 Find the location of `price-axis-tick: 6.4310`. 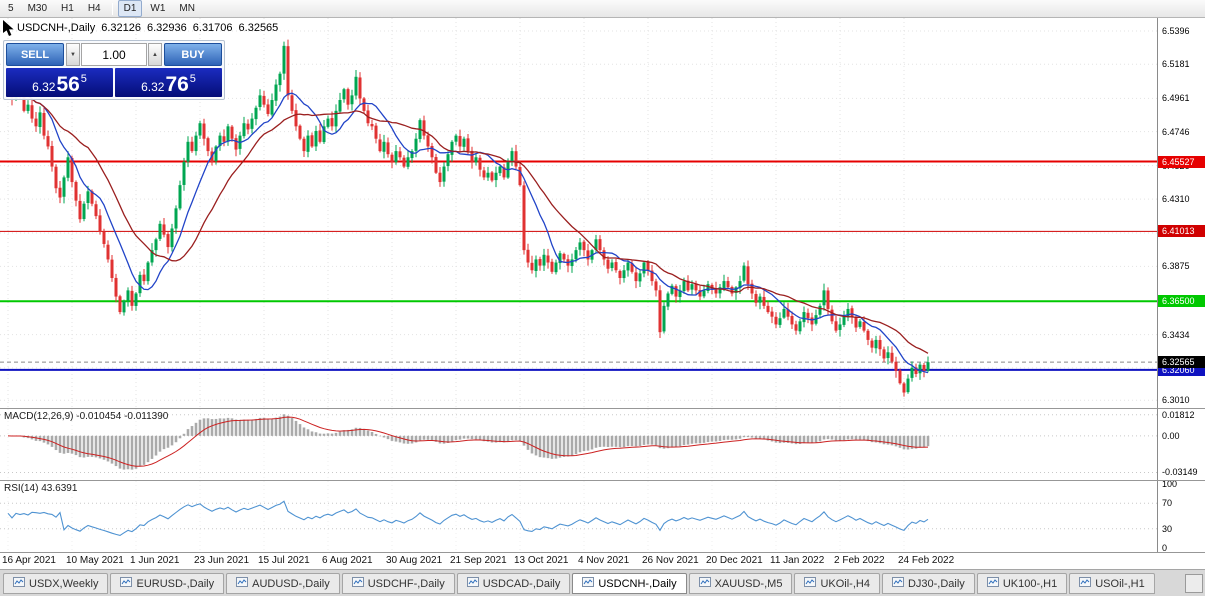

price-axis-tick: 6.4310 is located at coordinates (1176, 199).